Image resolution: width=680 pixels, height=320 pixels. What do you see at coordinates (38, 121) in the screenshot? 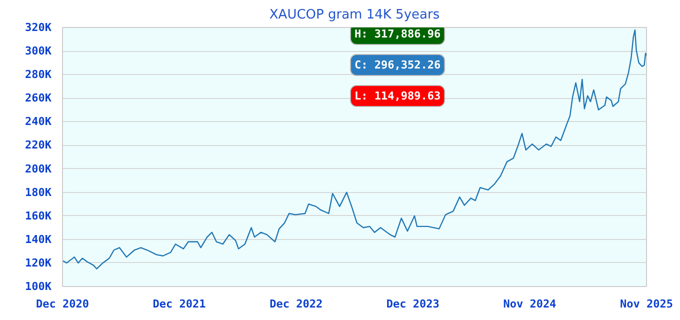
I see `y-tick-label: 240K` at bounding box center [38, 121].